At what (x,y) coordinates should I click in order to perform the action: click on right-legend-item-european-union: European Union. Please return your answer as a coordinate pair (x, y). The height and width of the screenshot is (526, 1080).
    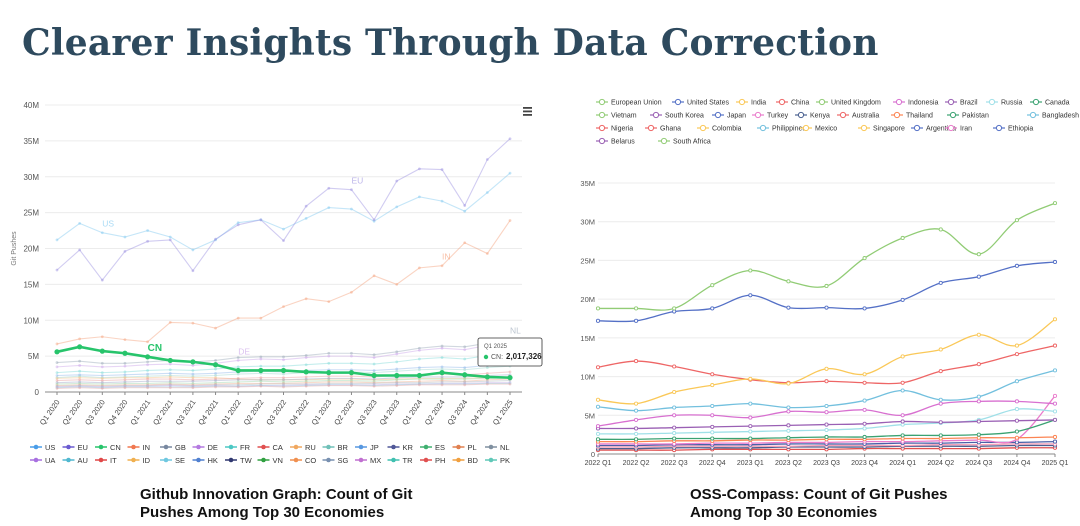
    Looking at the image, I should click on (629, 102).